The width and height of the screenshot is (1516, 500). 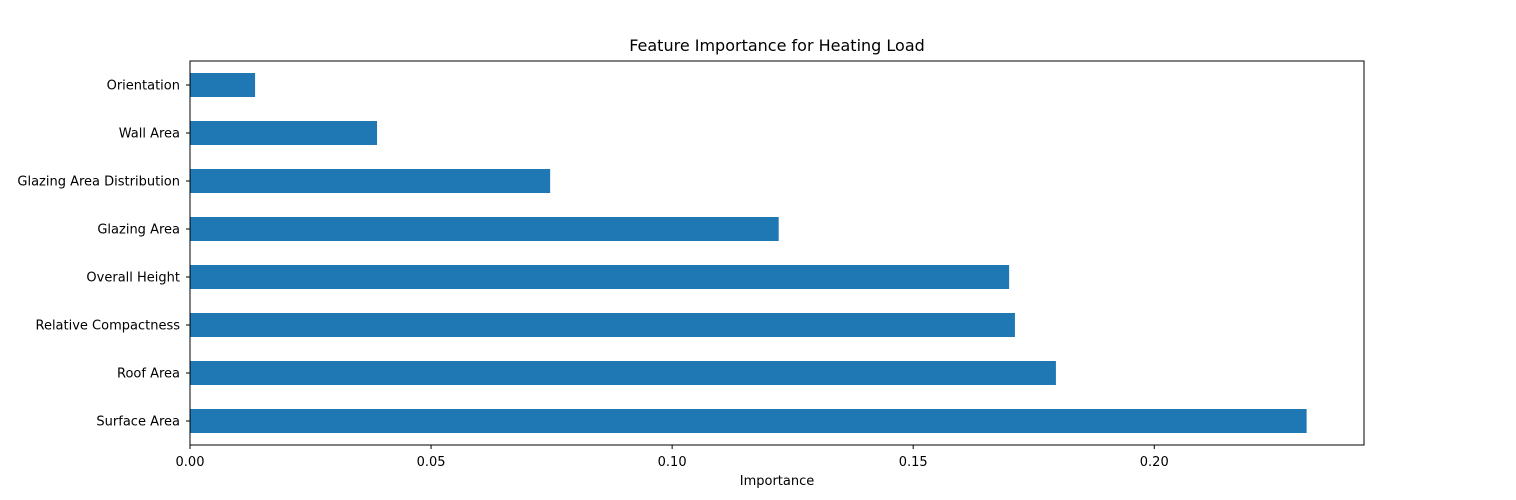 I want to click on bar-glazing-area, so click(x=484, y=229).